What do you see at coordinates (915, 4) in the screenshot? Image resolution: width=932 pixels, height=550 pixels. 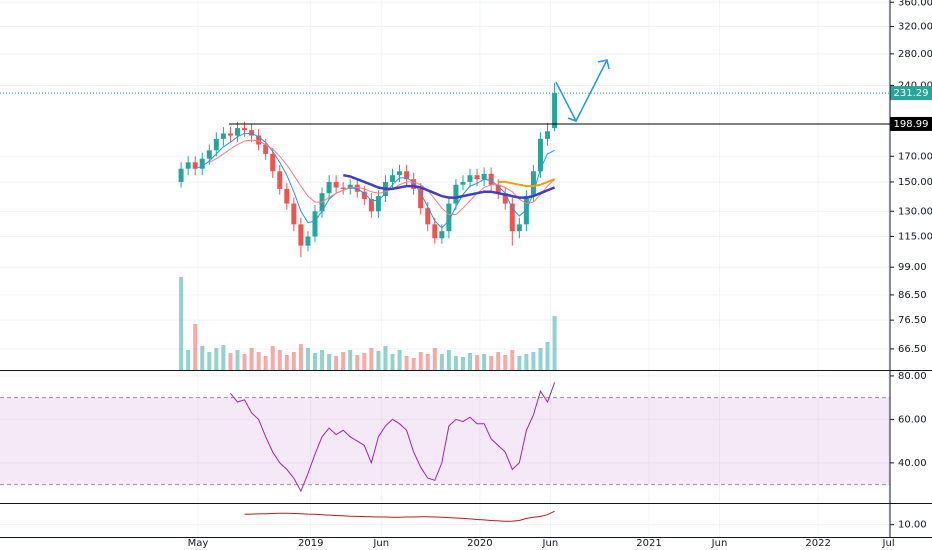 I see `y-tick-label: 360.00` at bounding box center [915, 4].